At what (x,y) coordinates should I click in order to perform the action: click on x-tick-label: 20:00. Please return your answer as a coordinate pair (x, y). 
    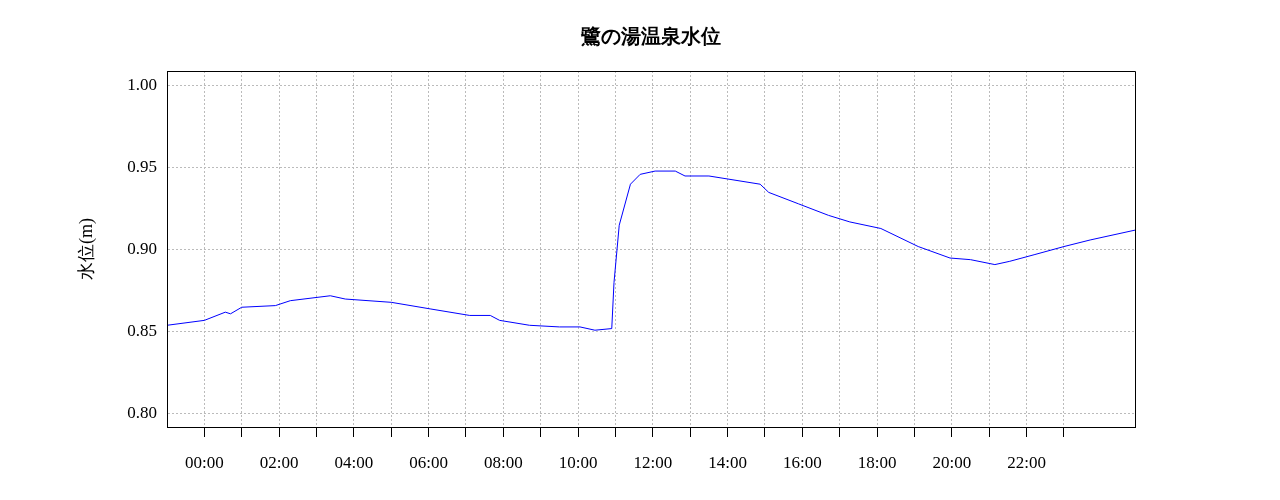
    Looking at the image, I should click on (952, 462).